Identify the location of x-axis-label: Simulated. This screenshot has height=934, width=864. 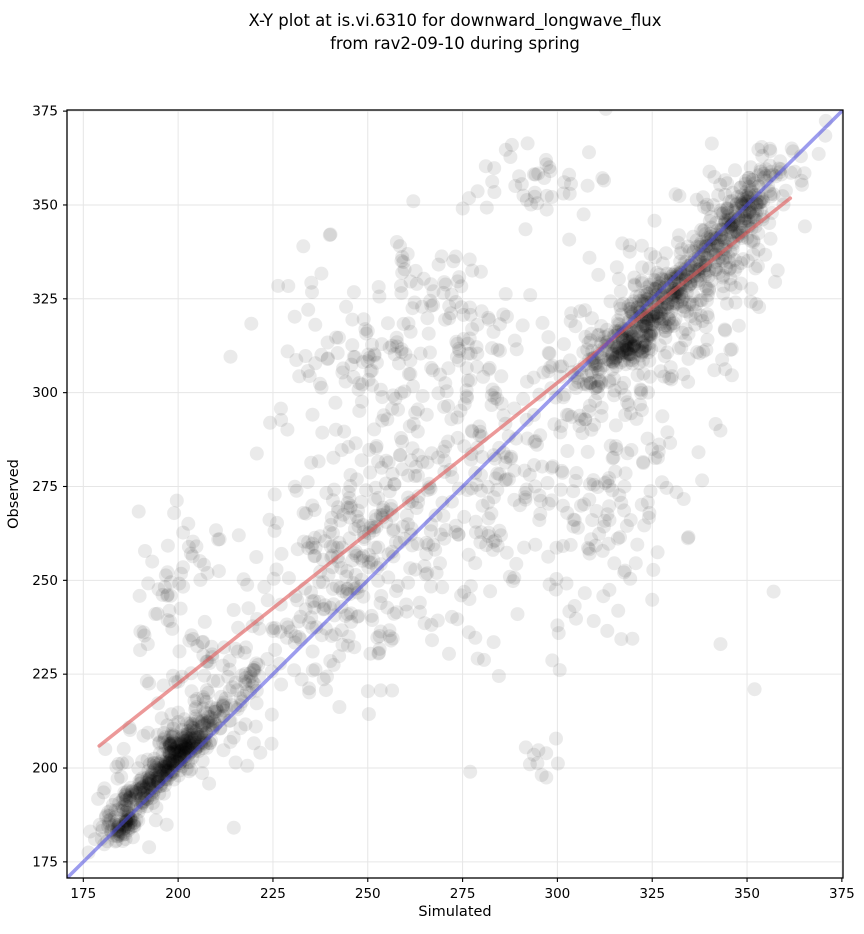
(454, 912).